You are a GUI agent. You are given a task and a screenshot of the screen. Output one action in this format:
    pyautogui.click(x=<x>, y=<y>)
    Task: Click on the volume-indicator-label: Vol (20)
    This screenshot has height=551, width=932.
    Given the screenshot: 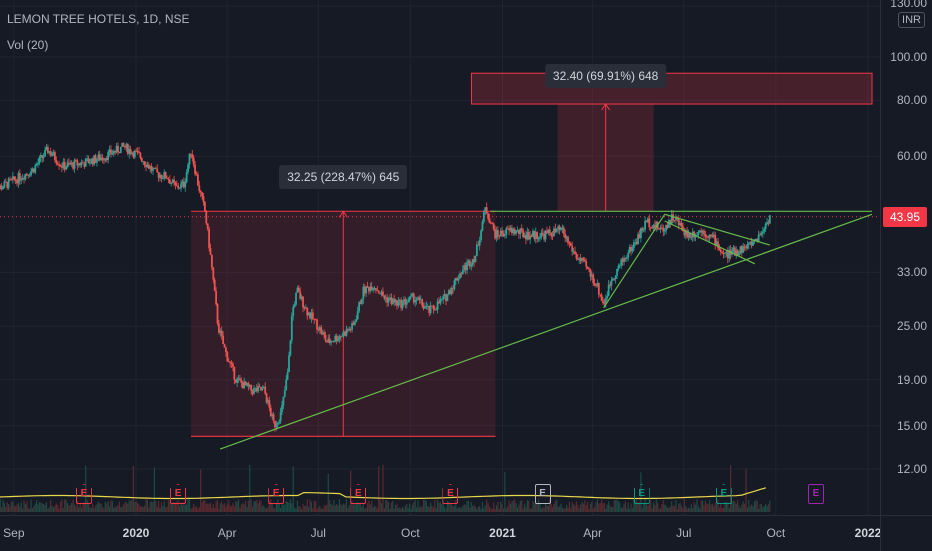 What is the action you would take?
    pyautogui.click(x=28, y=45)
    